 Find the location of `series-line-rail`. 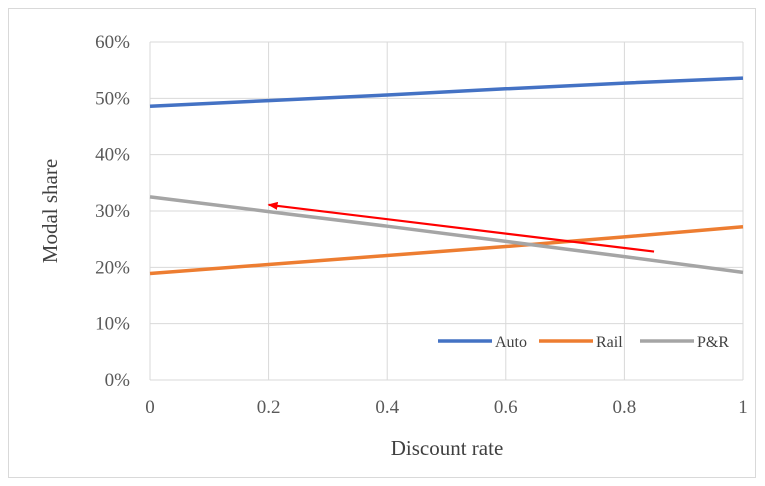

series-line-rail is located at coordinates (446, 250).